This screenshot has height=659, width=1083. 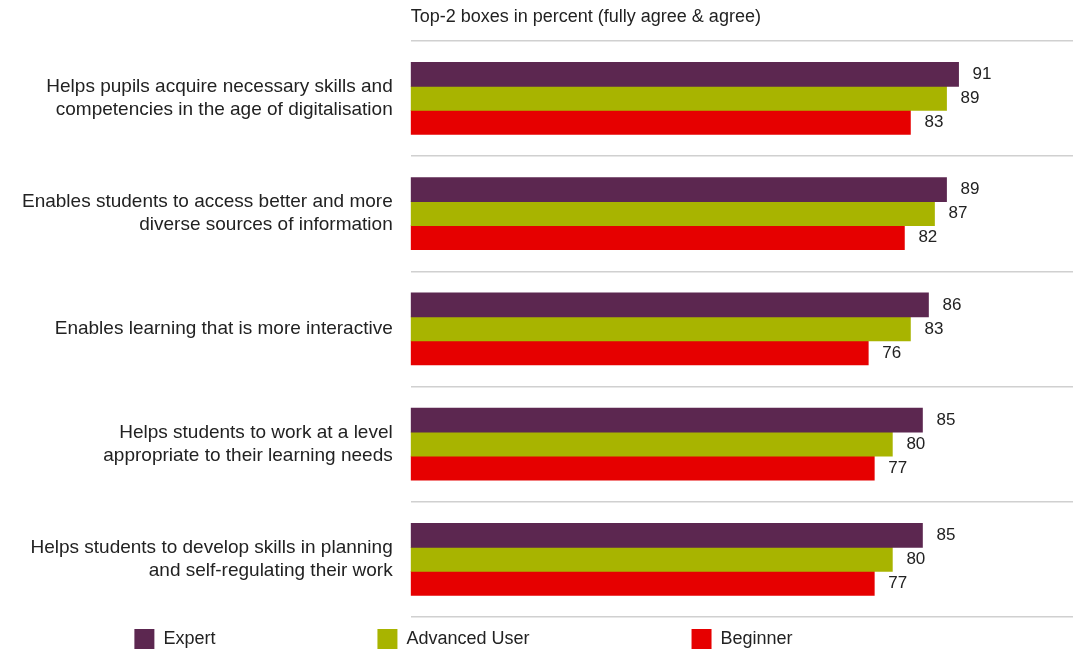 I want to click on y-tick-label: Helps students to develop skills in planning and self-regulating their work, so click(x=212, y=558).